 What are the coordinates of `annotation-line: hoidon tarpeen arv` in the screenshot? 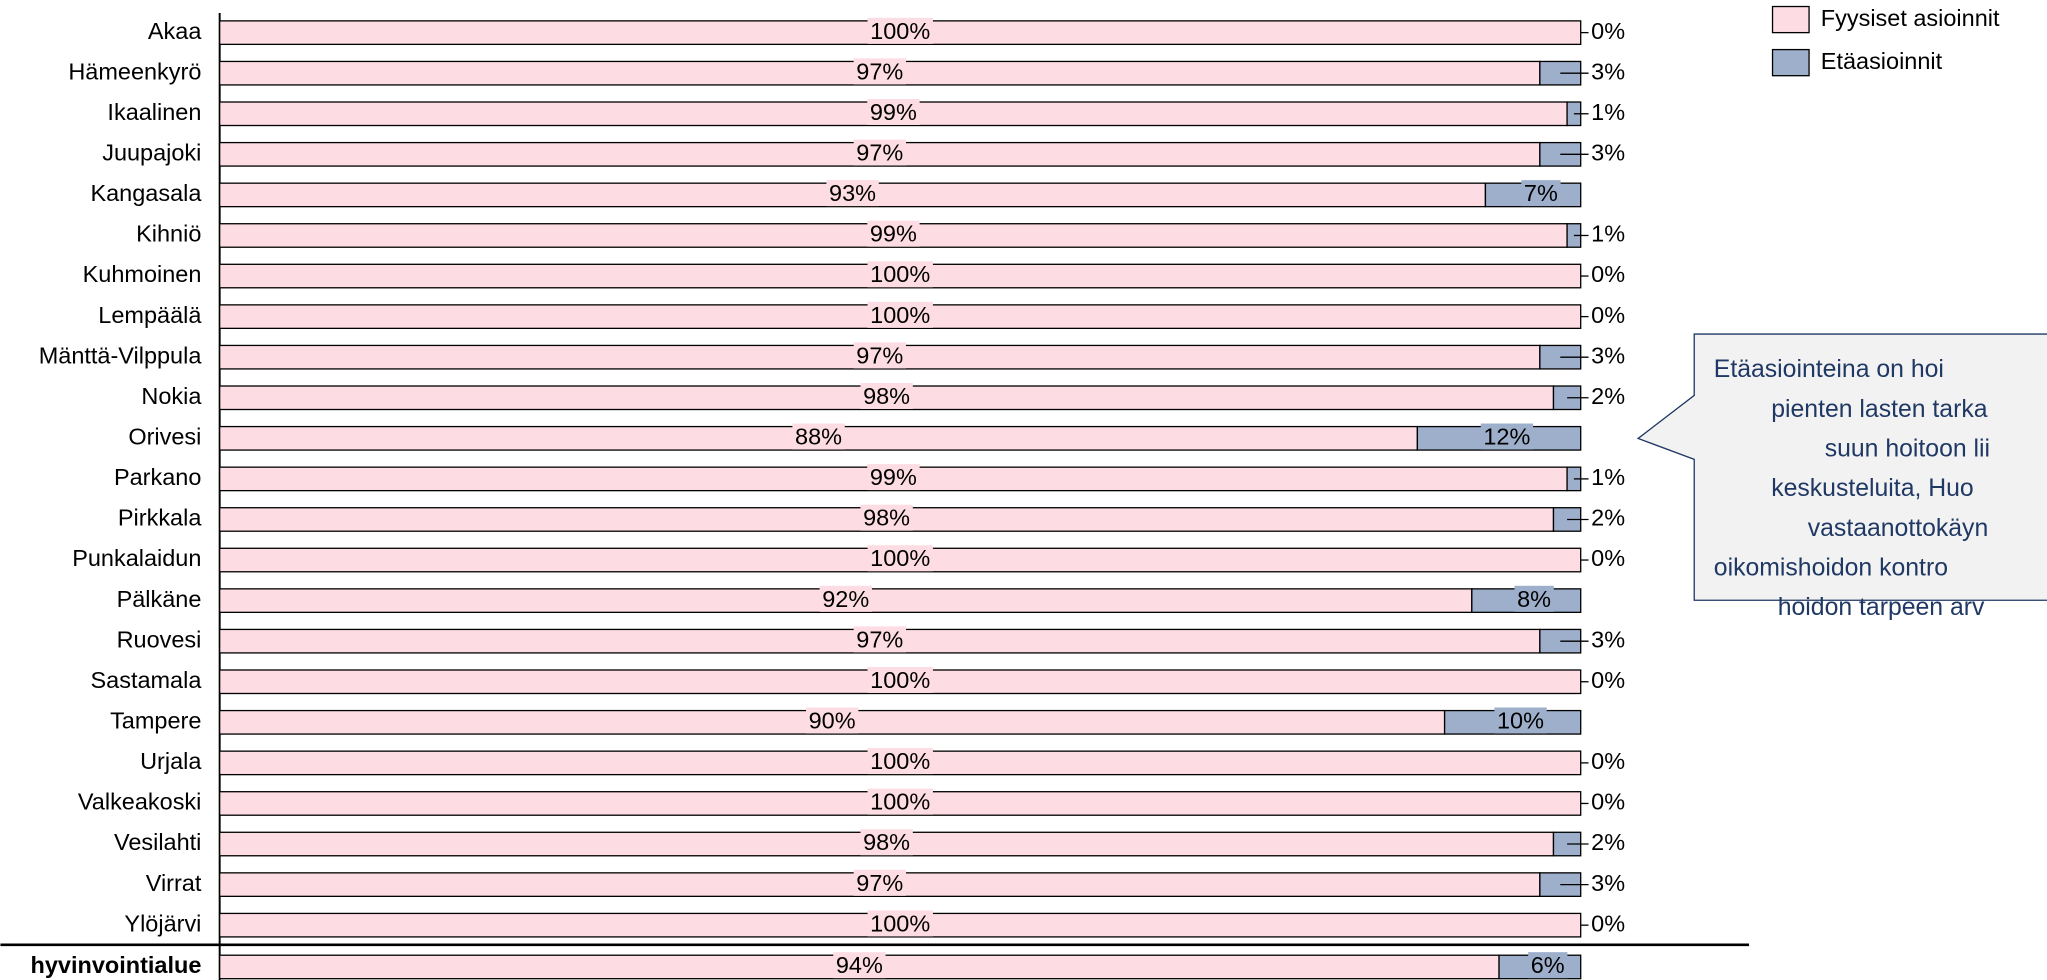 It's located at (1881, 607).